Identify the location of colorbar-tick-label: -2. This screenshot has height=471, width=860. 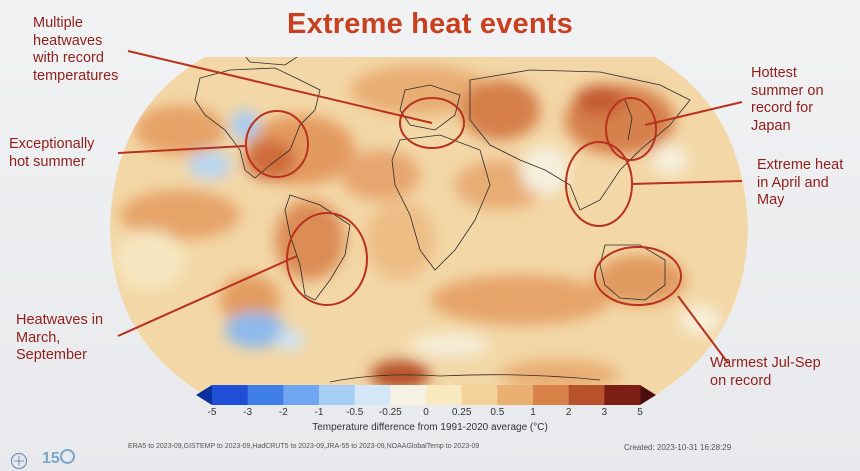
(283, 412).